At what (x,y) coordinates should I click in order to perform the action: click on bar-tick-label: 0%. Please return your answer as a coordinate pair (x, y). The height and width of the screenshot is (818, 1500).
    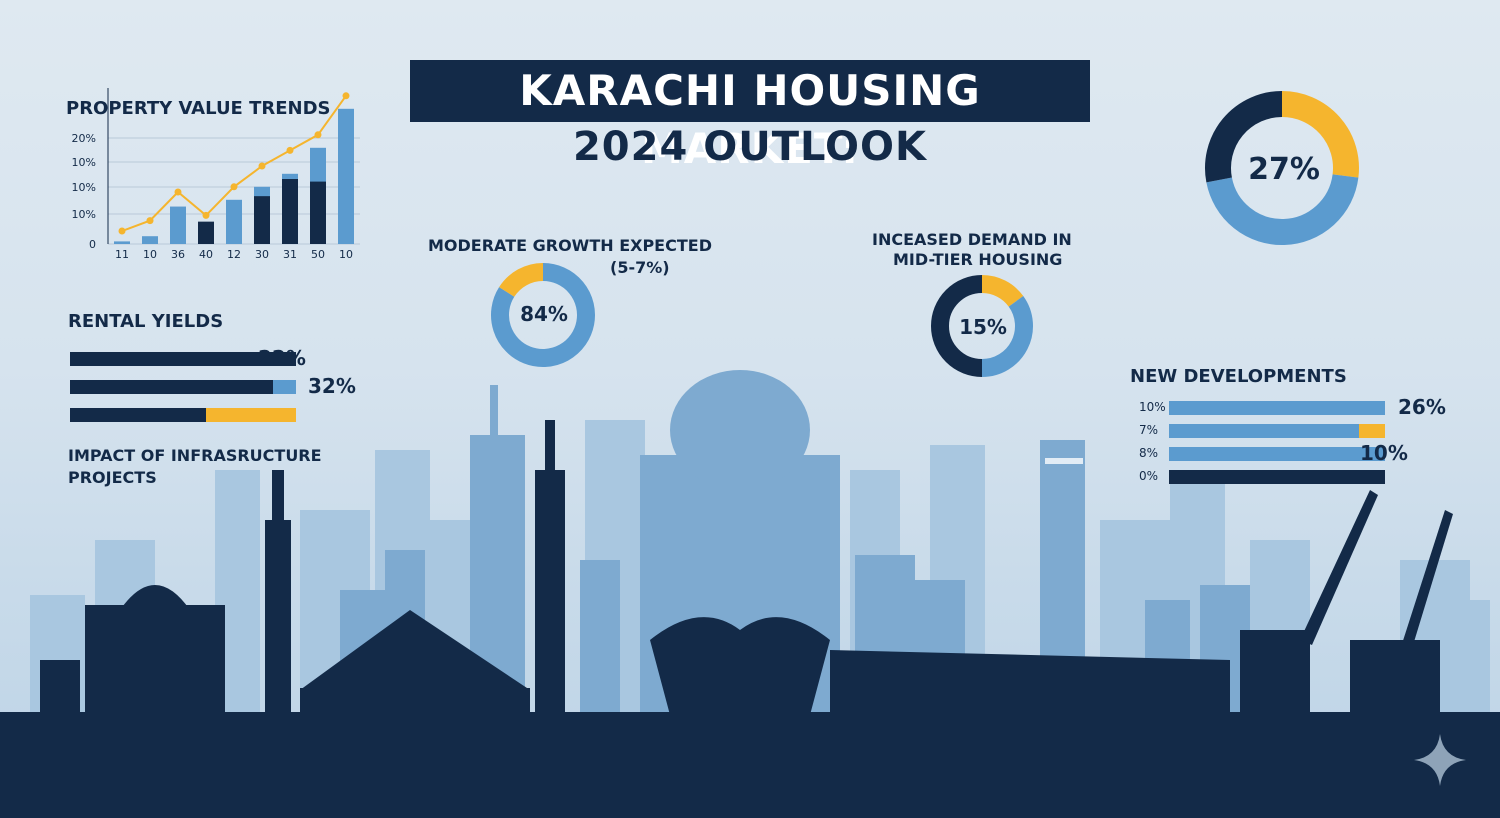
    Looking at the image, I should click on (1149, 476).